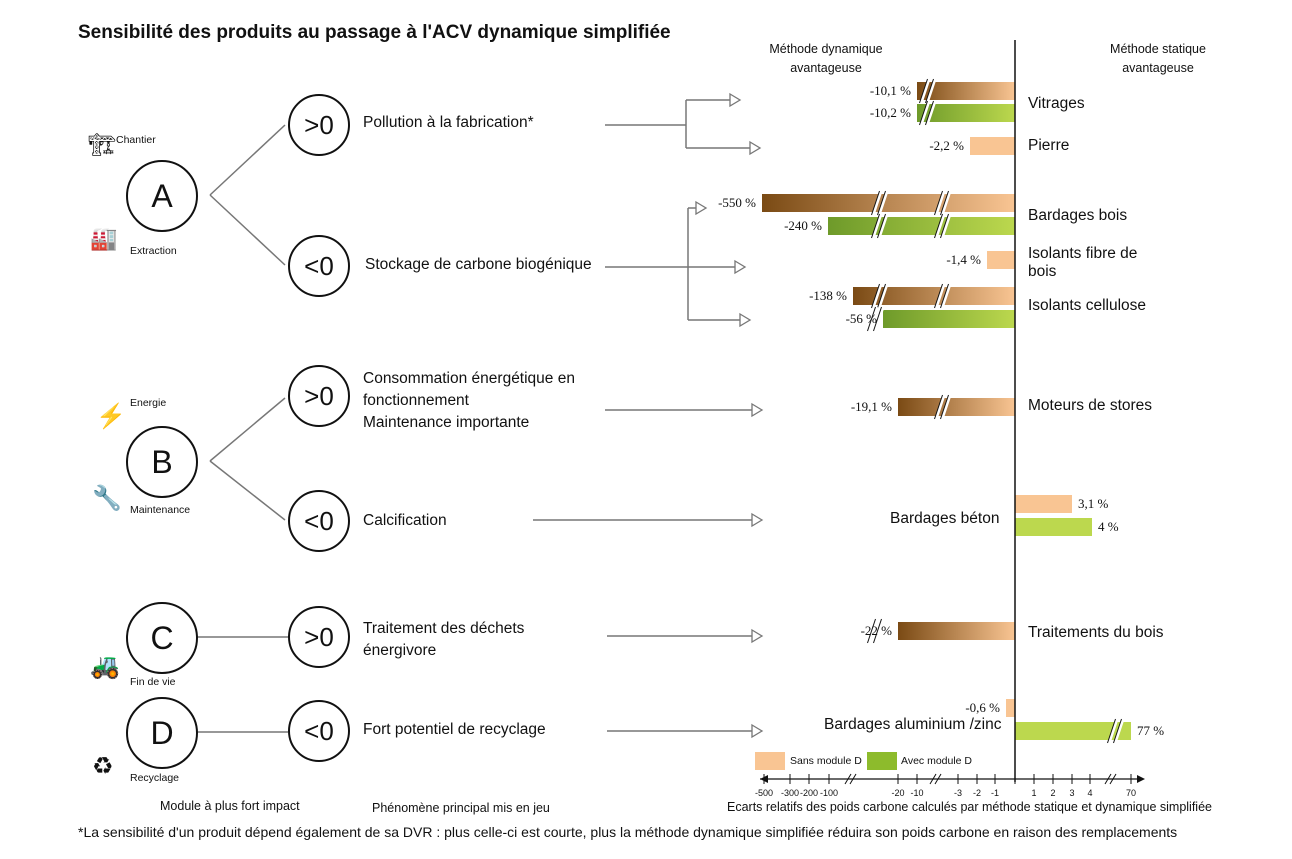 The width and height of the screenshot is (1292, 859). I want to click on bar-value-label: -2,2 %, so click(946, 145).